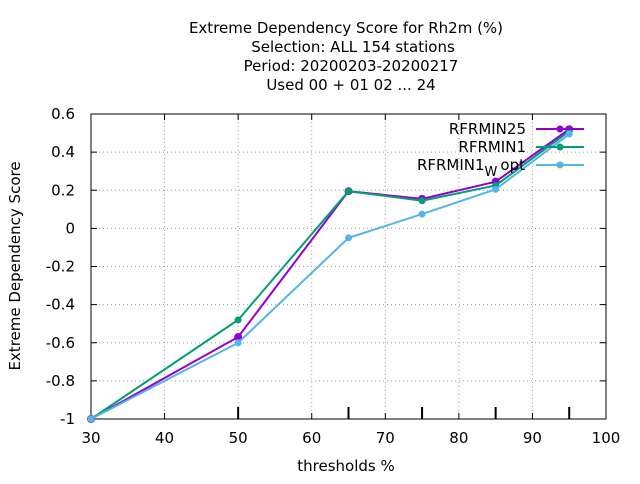 The width and height of the screenshot is (640, 484). Describe the element at coordinates (60, 343) in the screenshot. I see `y-tick-label: -0.6` at that location.